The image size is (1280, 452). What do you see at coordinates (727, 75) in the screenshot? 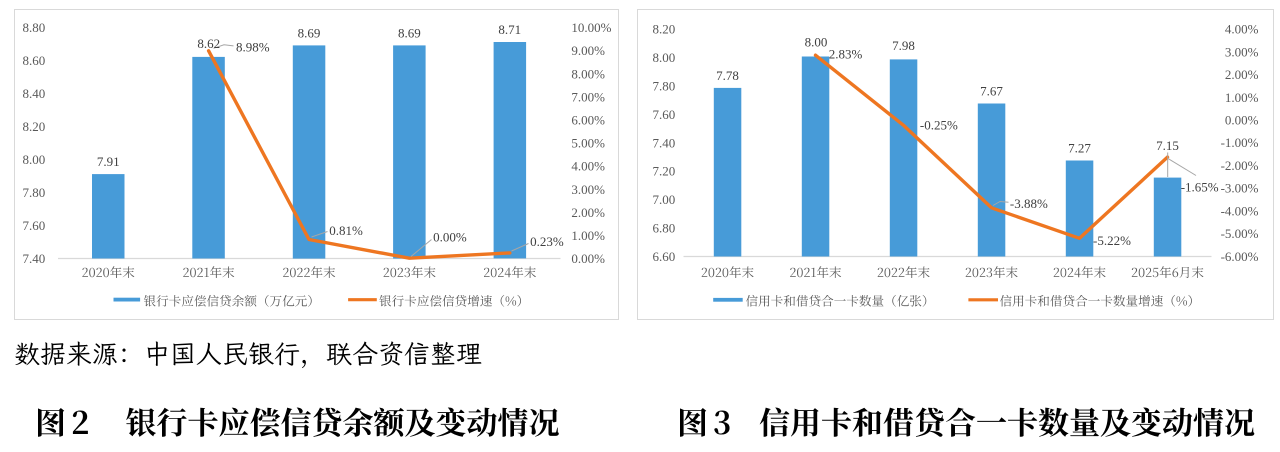
I see `svg-text: 7.78` at bounding box center [727, 75].